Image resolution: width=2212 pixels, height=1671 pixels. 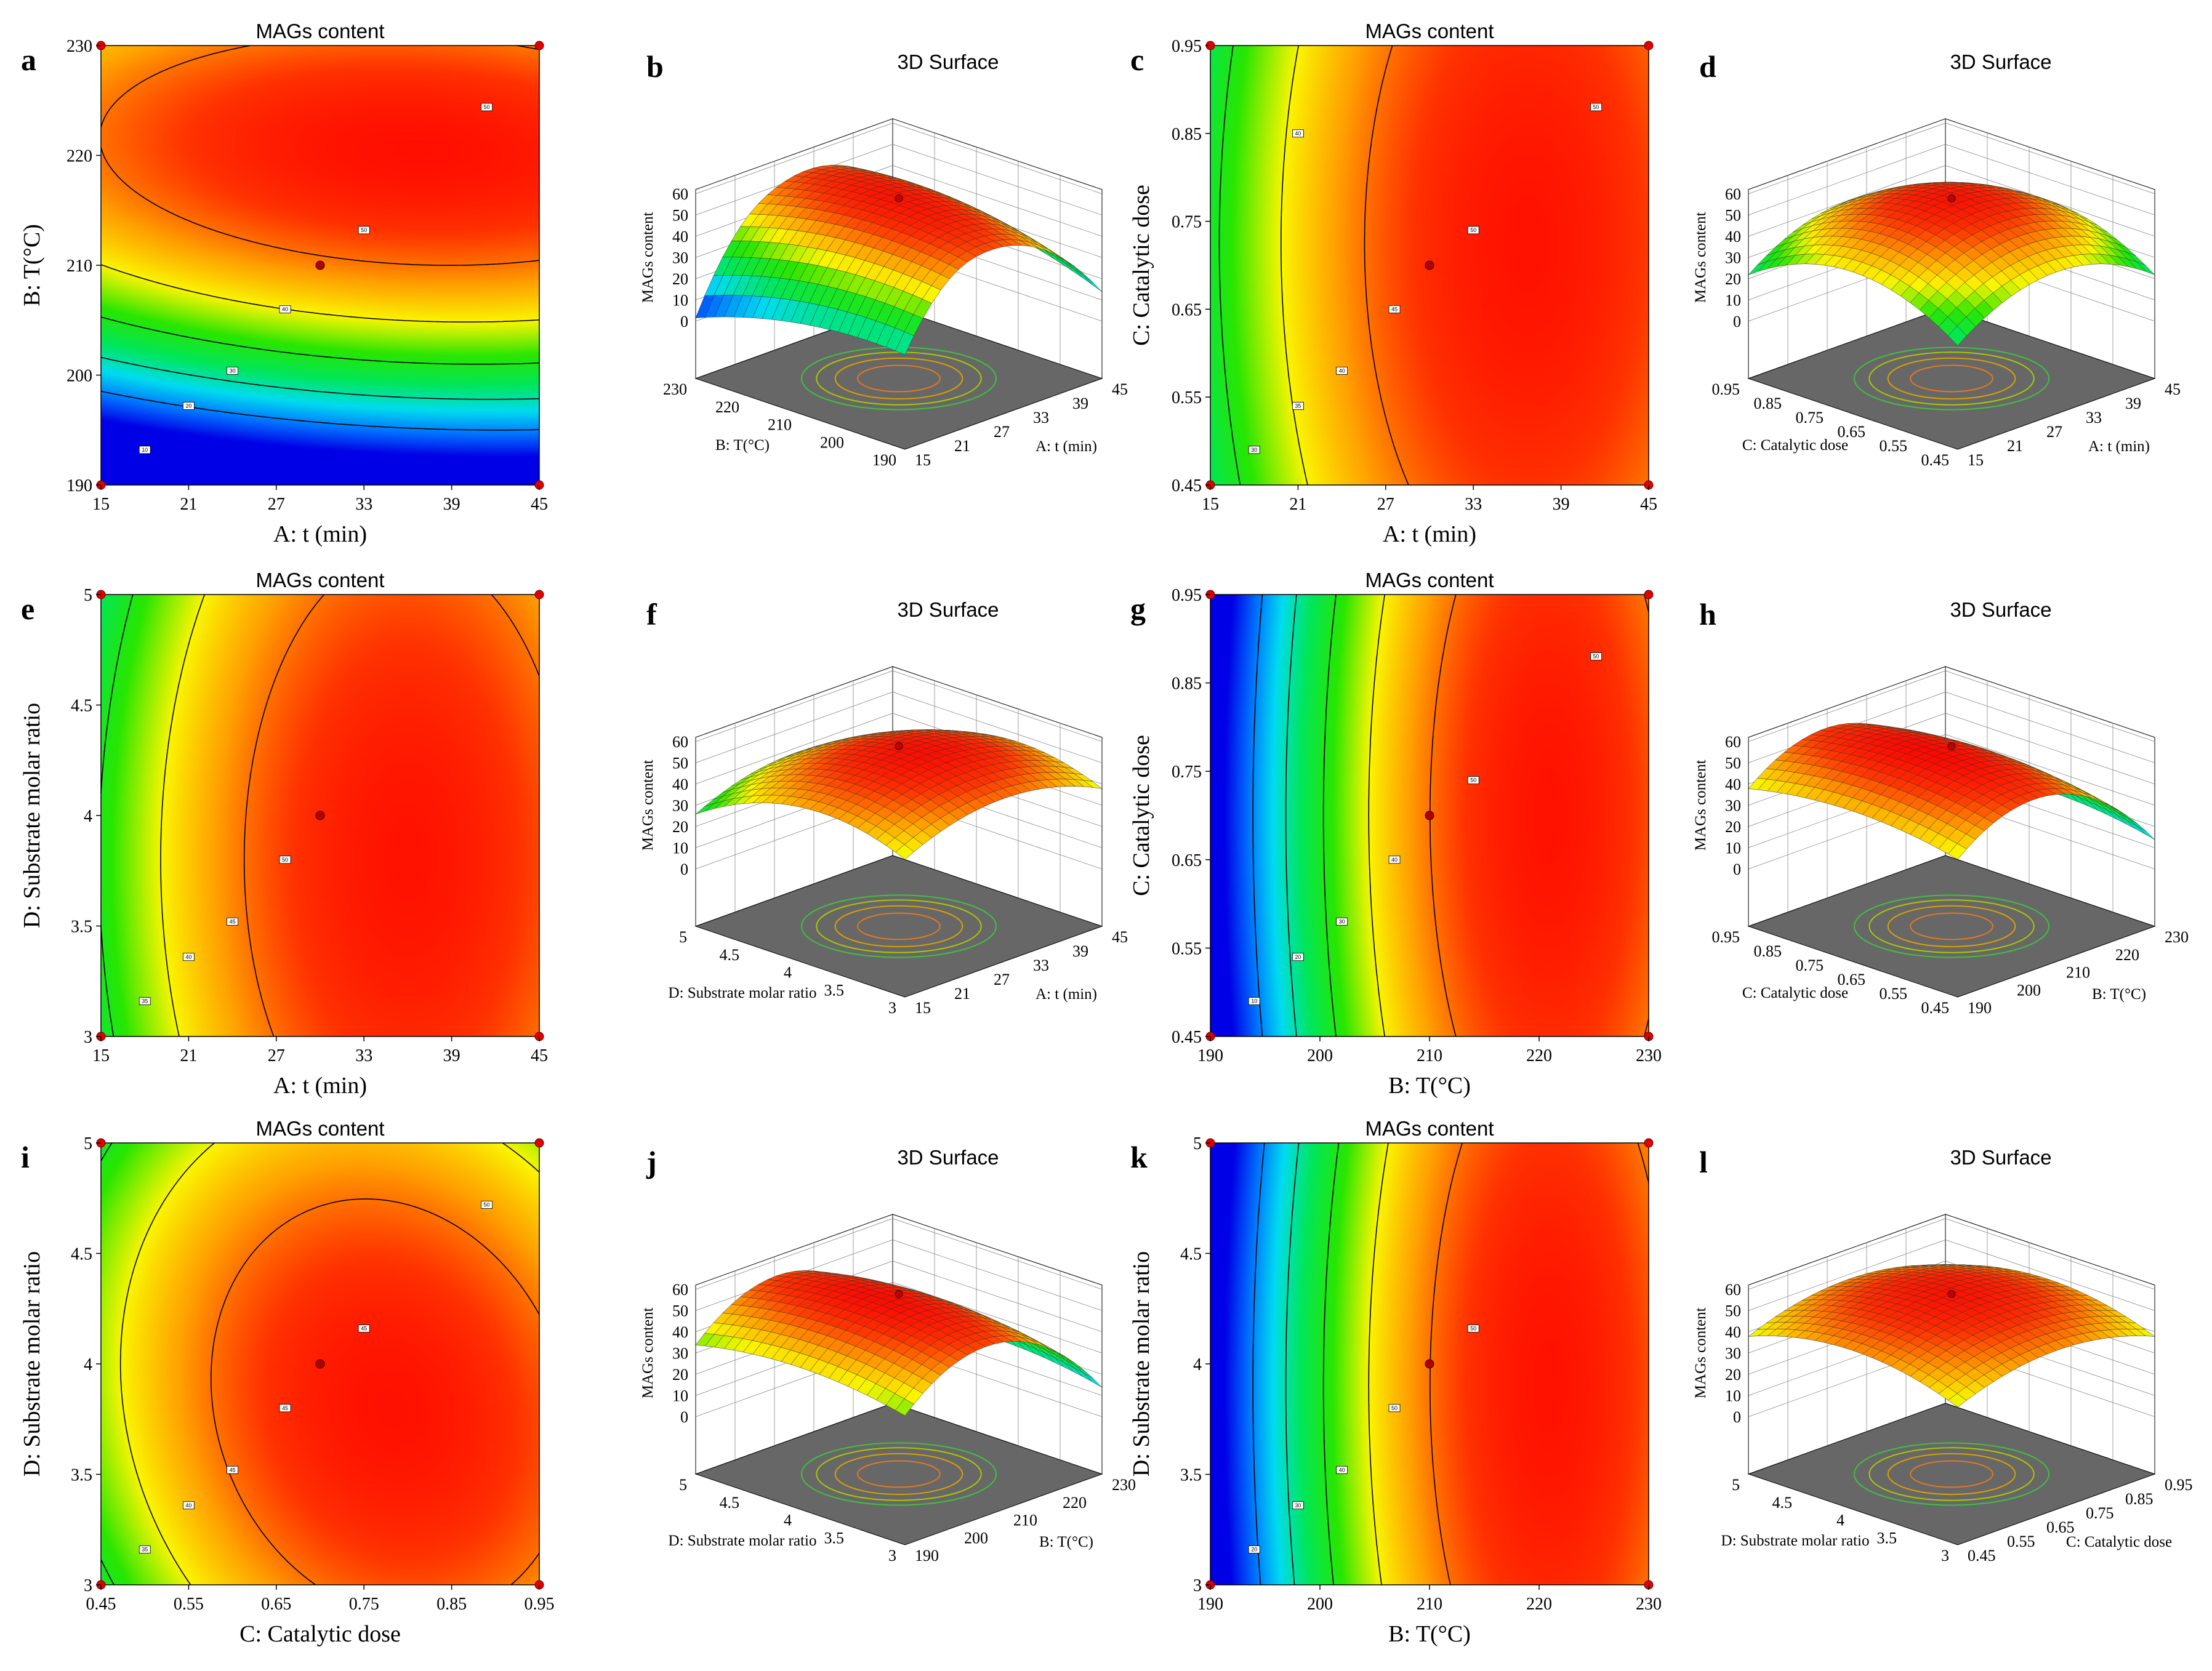 I want to click on y-tick-label: 0.55, so click(x=1187, y=397).